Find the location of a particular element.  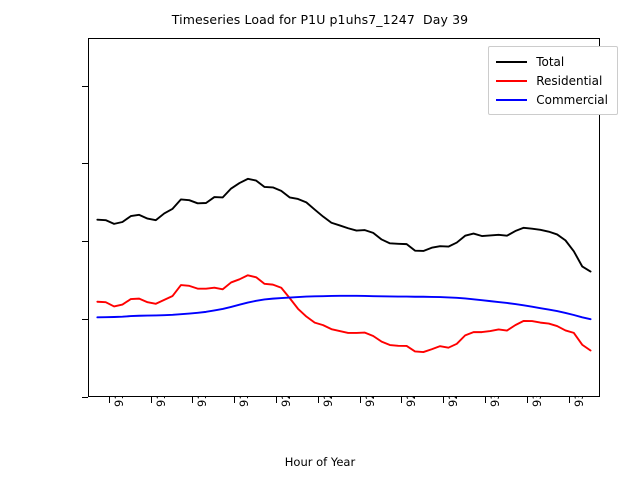

legend-label: Residential is located at coordinates (569, 80).